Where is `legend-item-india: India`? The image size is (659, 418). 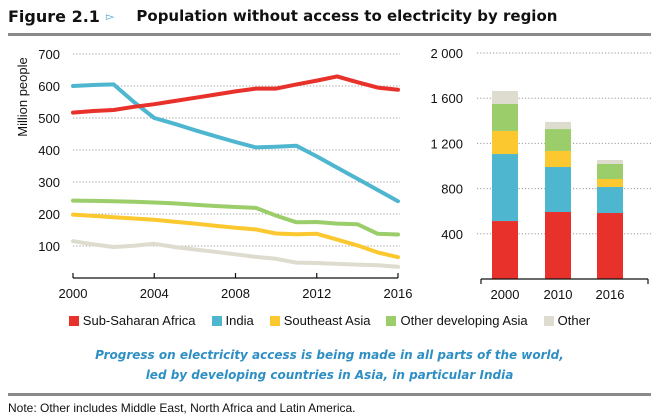 legend-item-india: India is located at coordinates (232, 320).